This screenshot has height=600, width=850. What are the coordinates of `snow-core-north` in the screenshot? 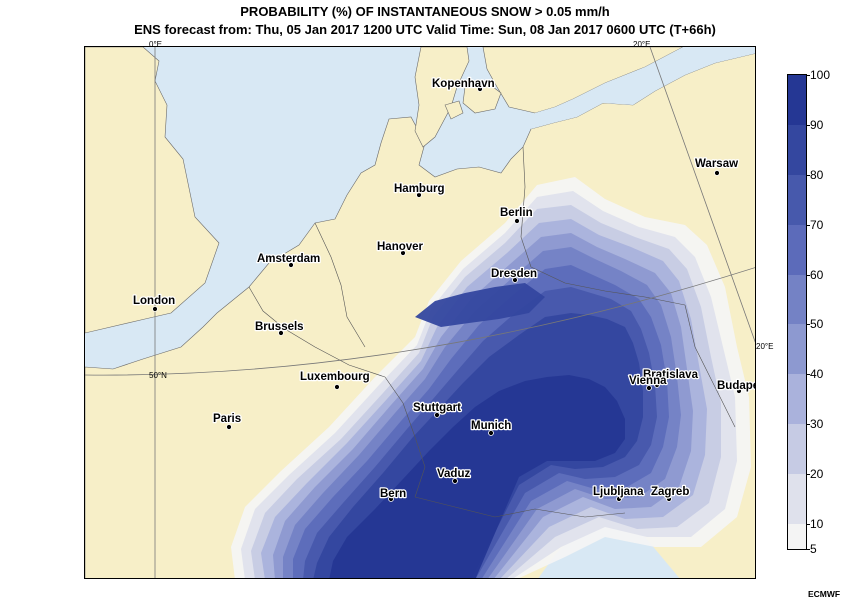 It's located at (480, 305).